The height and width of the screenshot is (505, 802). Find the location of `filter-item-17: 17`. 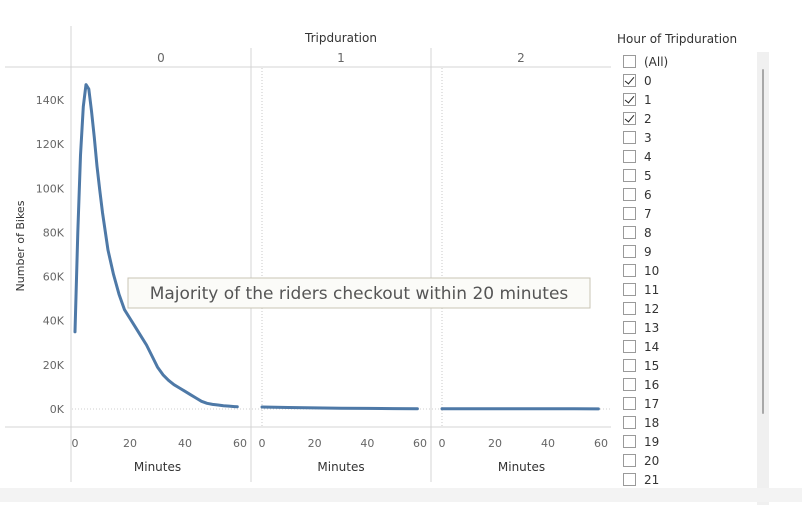

filter-item-17: 17 is located at coordinates (641, 403).